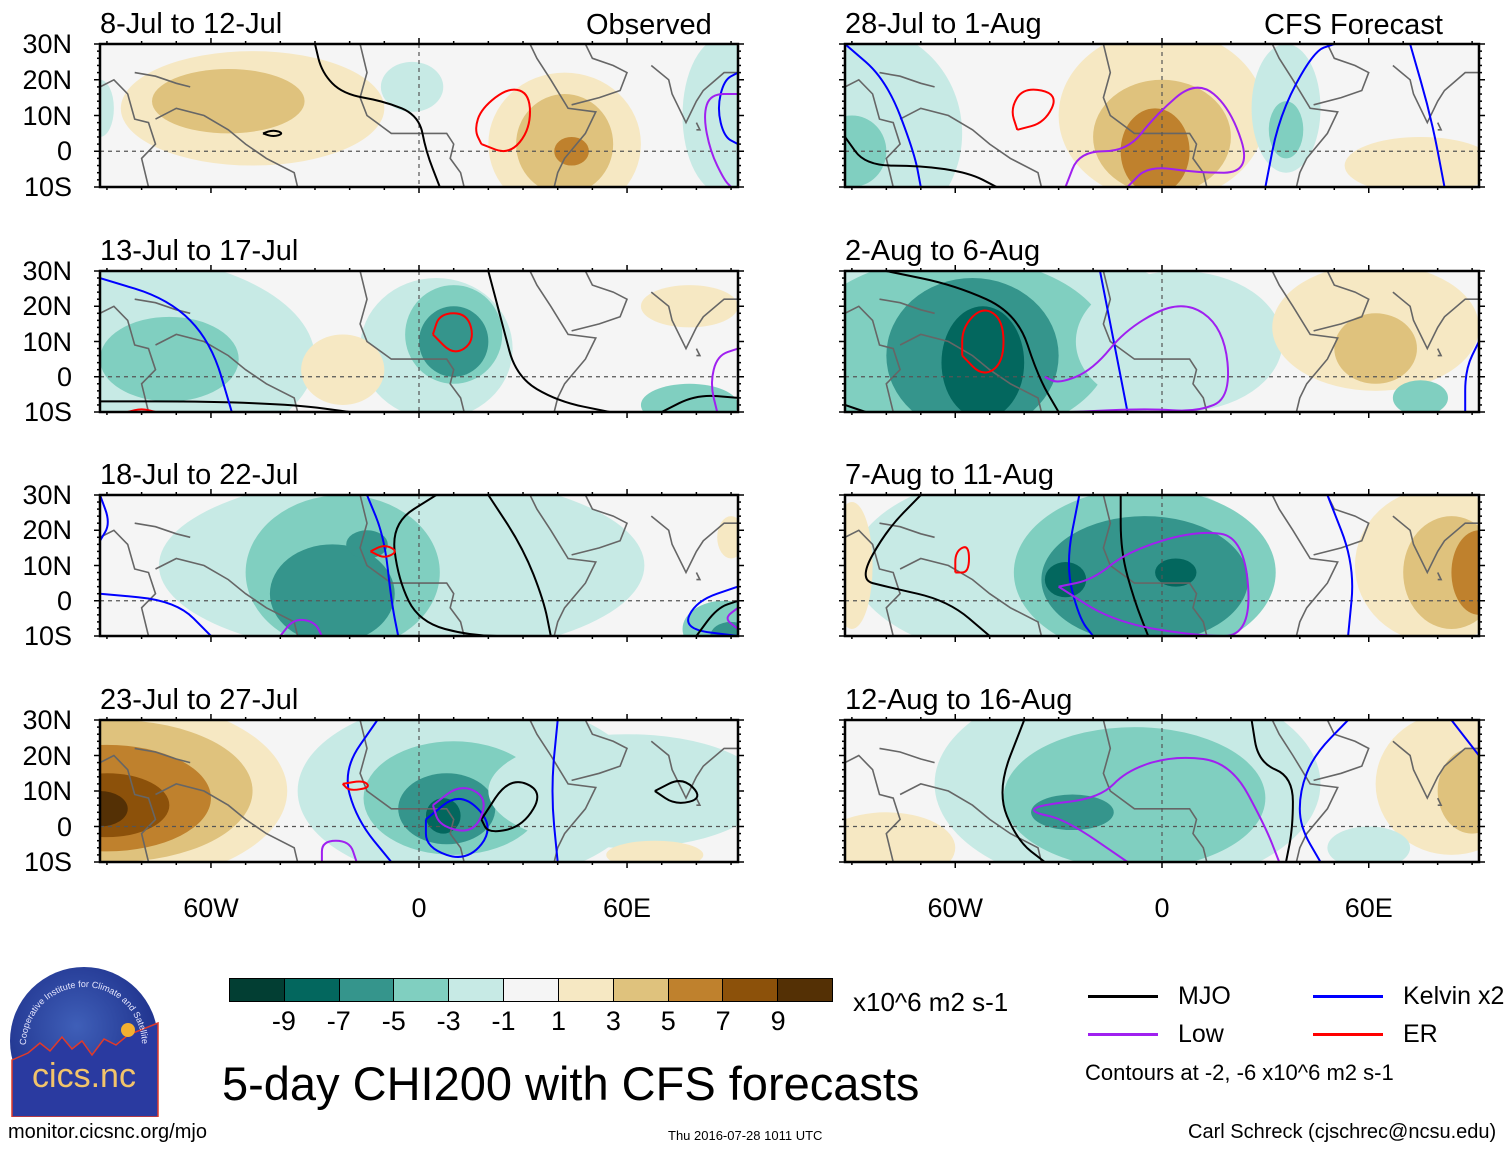  Describe the element at coordinates (1201, 1034) in the screenshot. I see `legend-label-low: Low` at that location.